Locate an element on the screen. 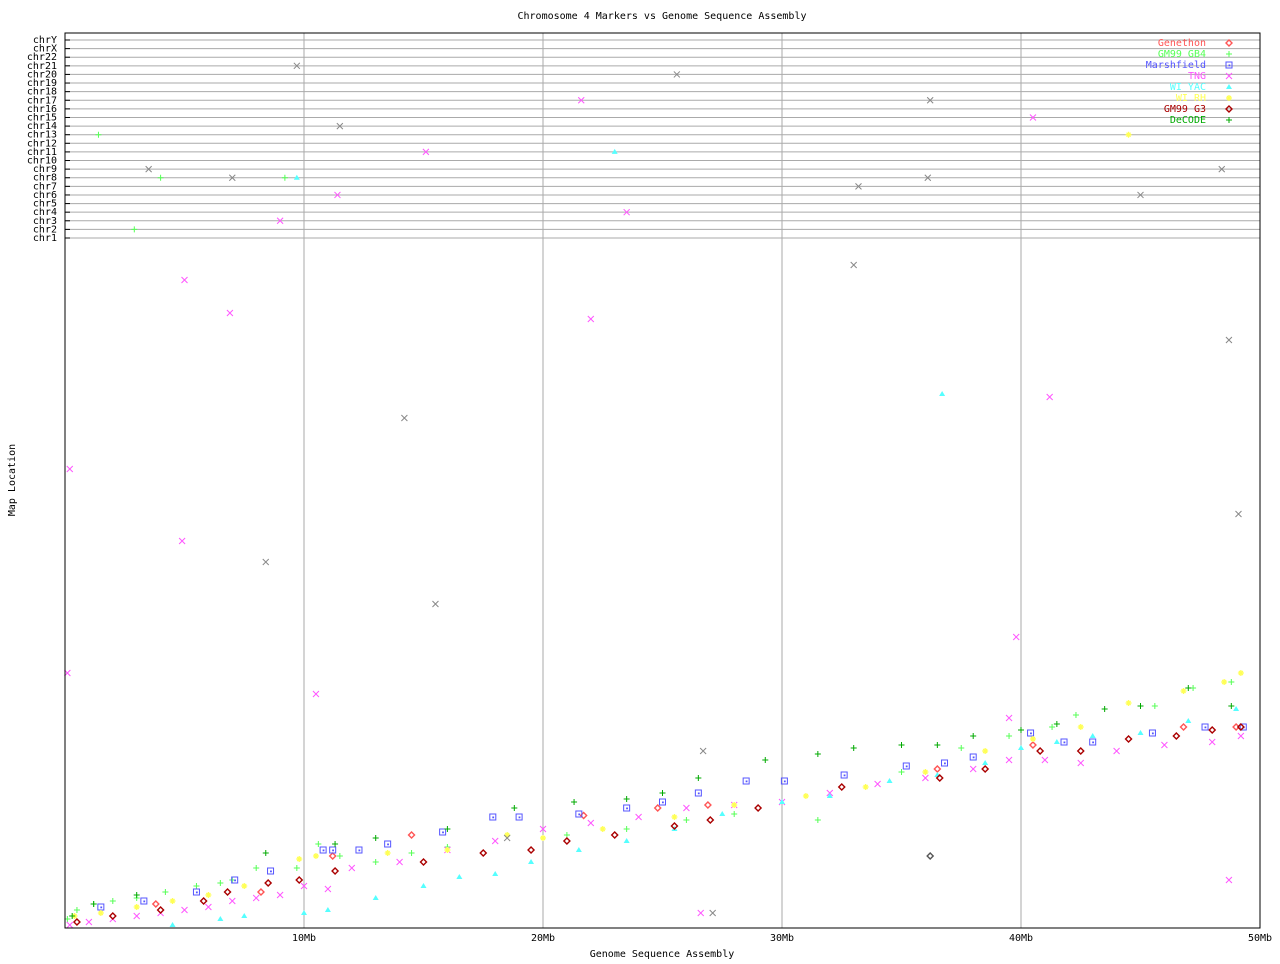 The width and height of the screenshot is (1280, 964). y-tick-label: chr19 is located at coordinates (42, 83).